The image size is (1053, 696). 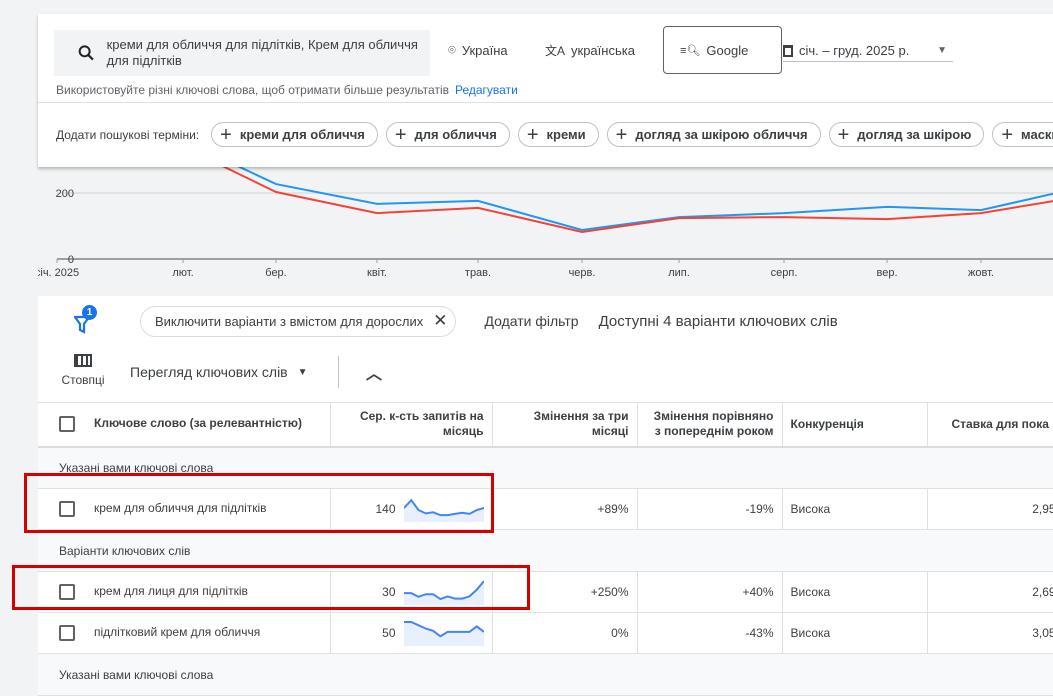 What do you see at coordinates (690, 50) in the screenshot?
I see `search-network-icon: ≡🔍︎` at bounding box center [690, 50].